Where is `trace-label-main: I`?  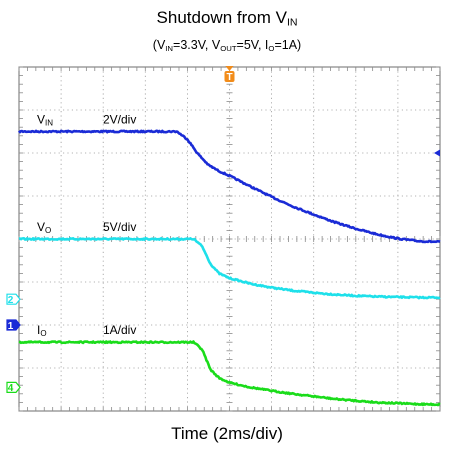 trace-label-main: I is located at coordinates (38, 330).